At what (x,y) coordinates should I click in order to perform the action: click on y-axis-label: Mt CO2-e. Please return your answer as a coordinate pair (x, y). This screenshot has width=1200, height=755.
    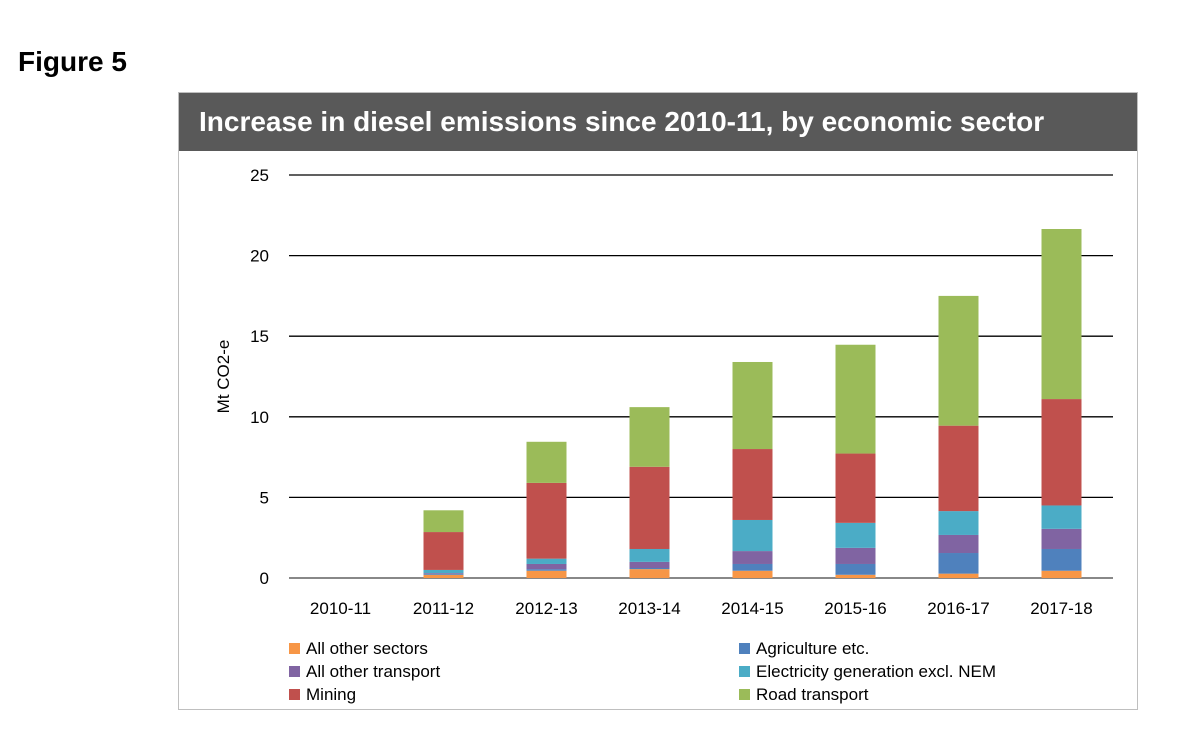
    Looking at the image, I should click on (223, 377).